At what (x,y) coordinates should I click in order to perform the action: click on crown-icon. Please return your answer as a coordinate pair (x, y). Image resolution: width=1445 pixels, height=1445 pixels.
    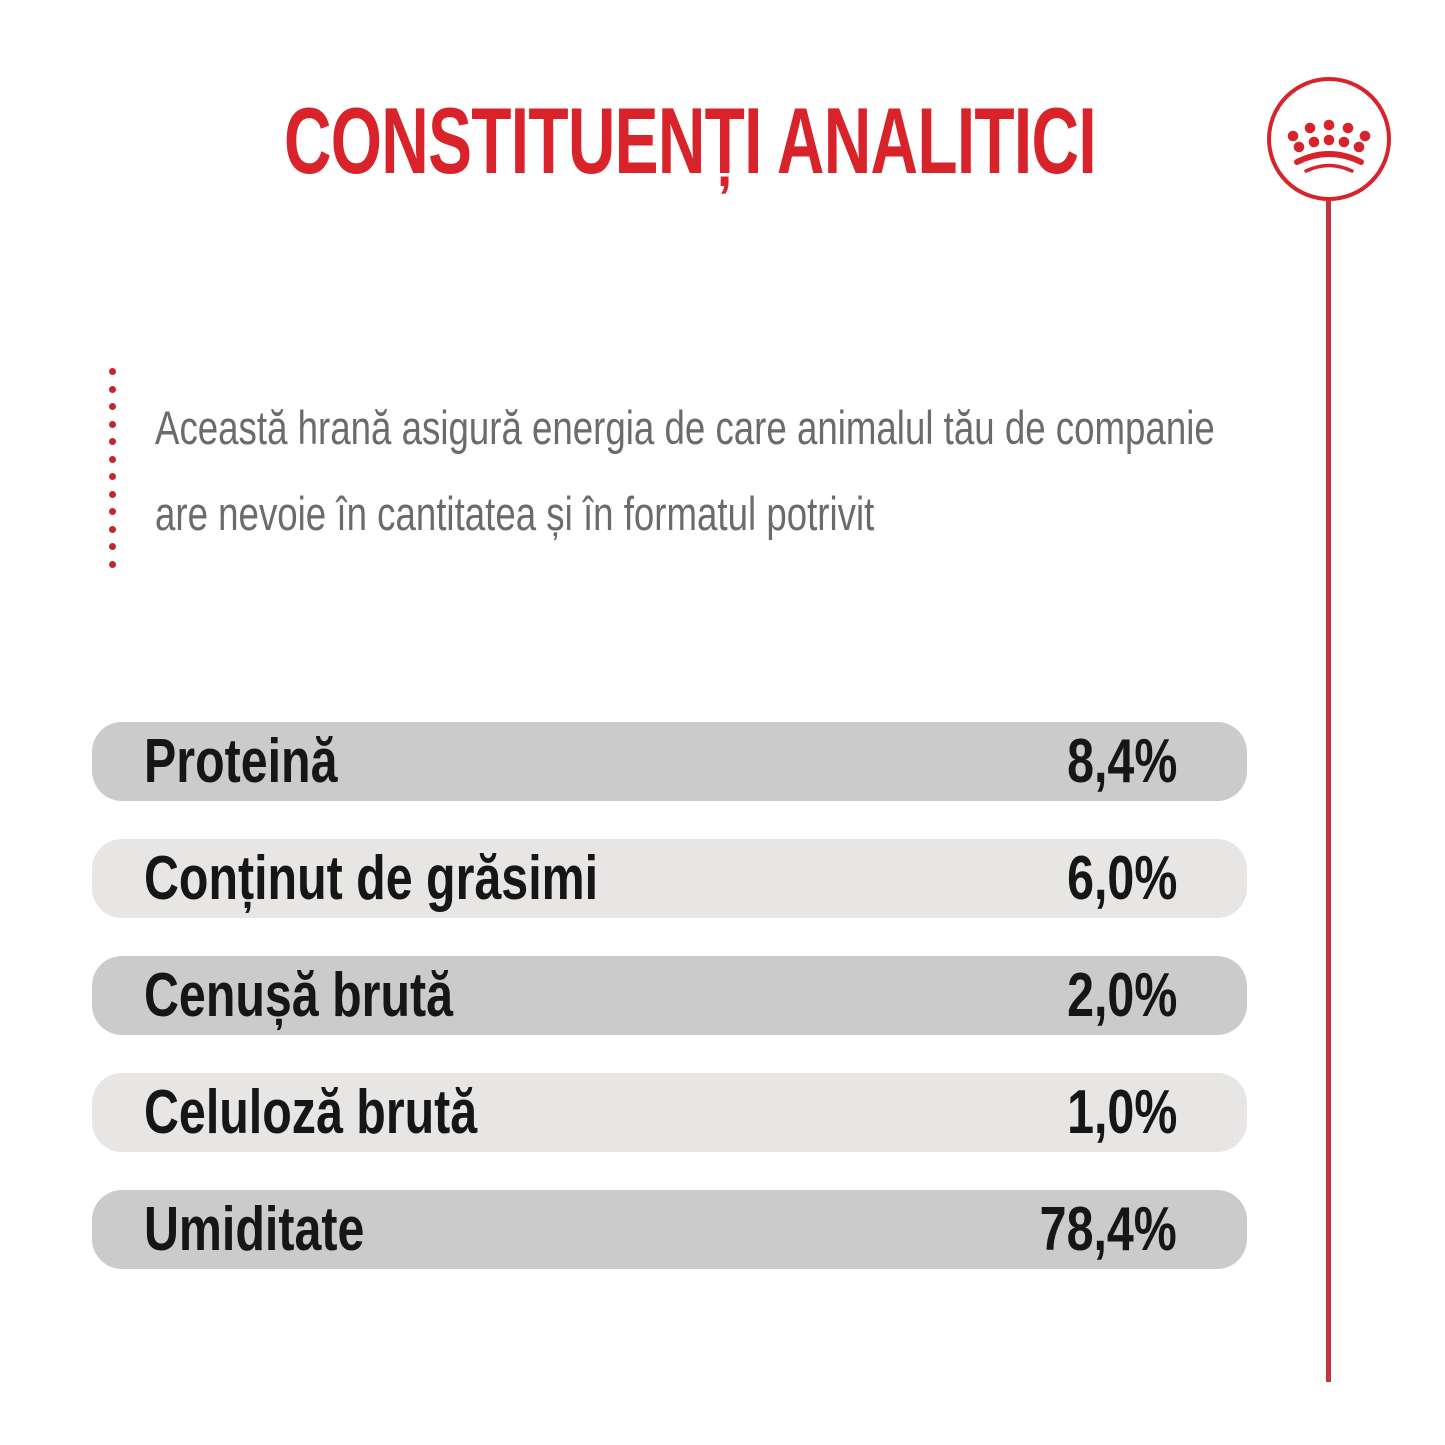
    Looking at the image, I should click on (1329, 139).